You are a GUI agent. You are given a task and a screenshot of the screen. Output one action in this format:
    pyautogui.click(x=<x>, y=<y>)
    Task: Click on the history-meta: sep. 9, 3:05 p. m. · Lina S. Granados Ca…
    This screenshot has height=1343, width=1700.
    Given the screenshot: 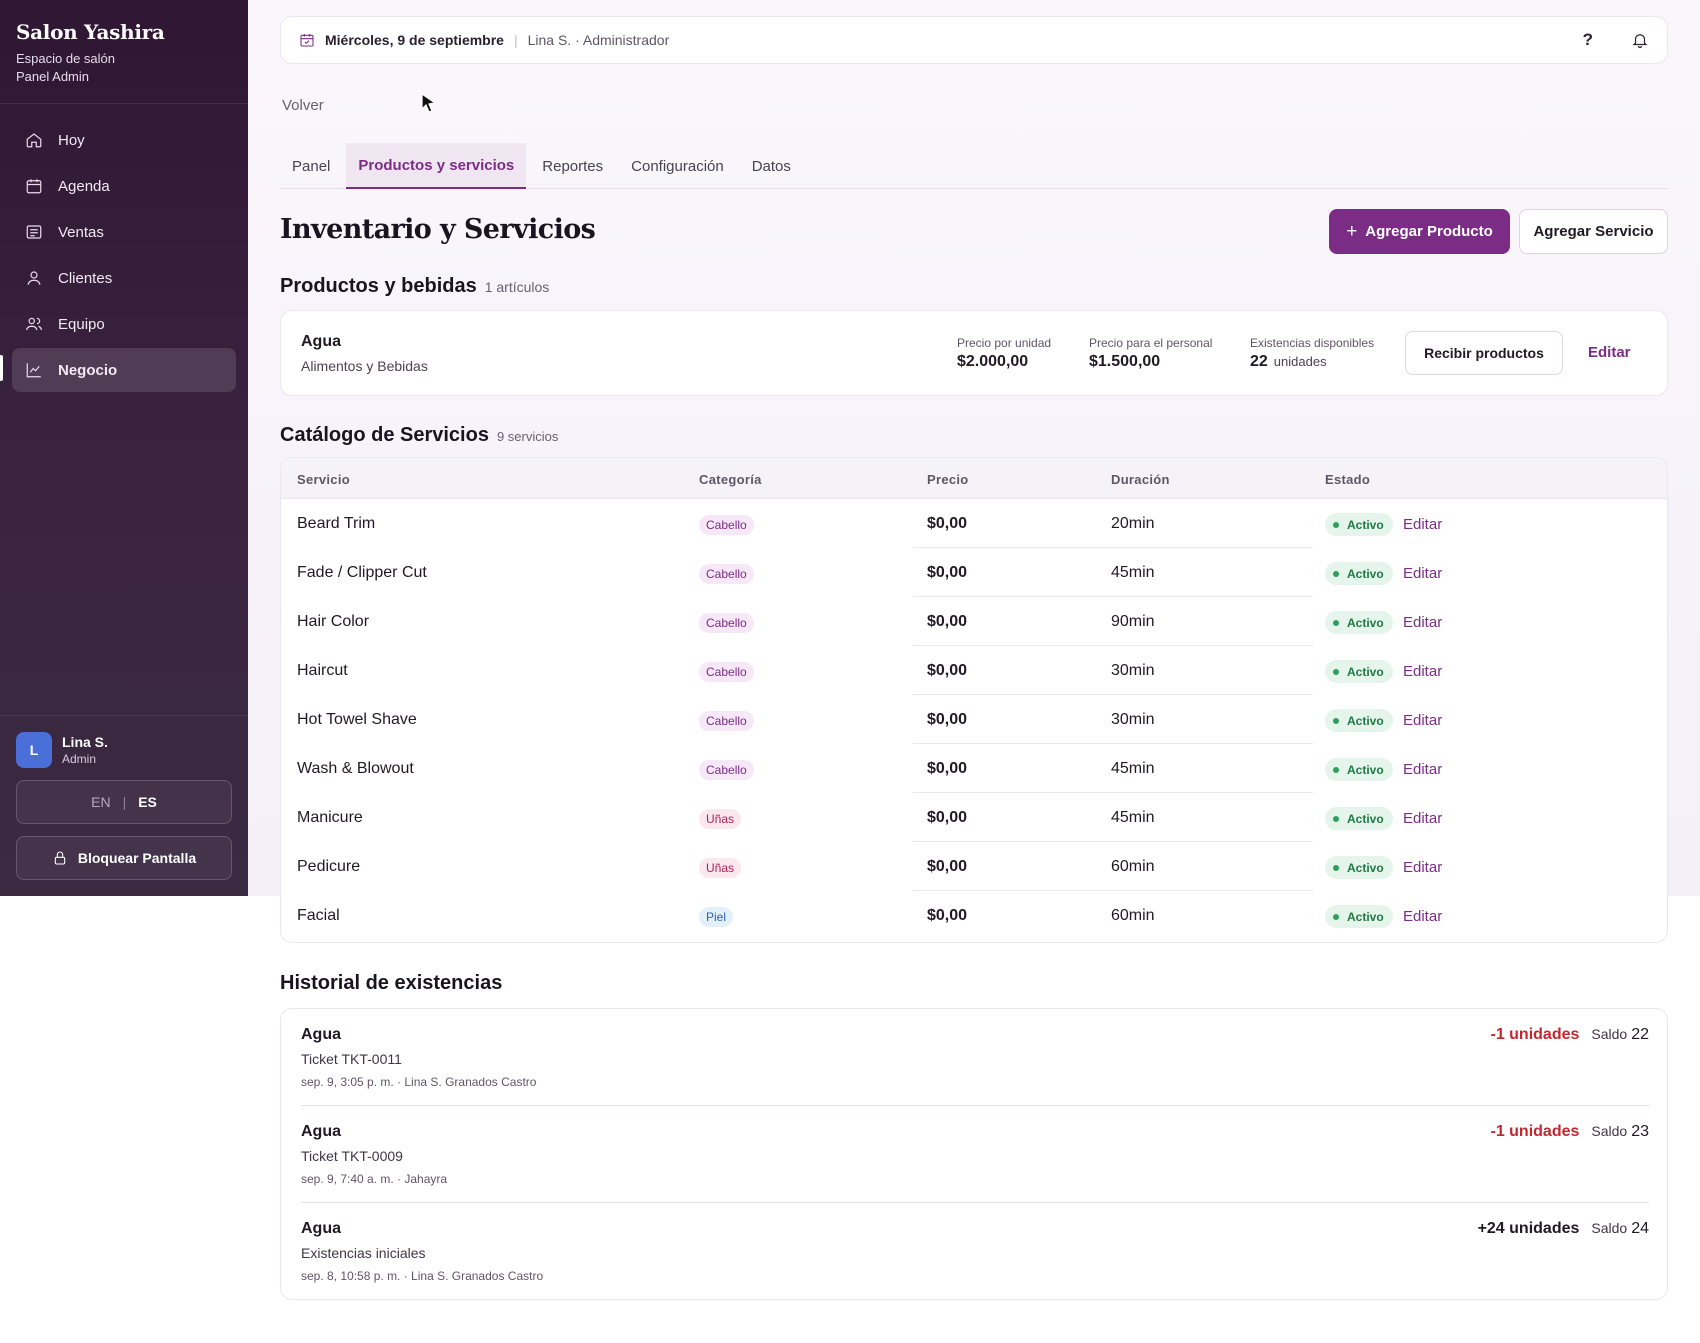 What is the action you would take?
    pyautogui.click(x=419, y=1082)
    